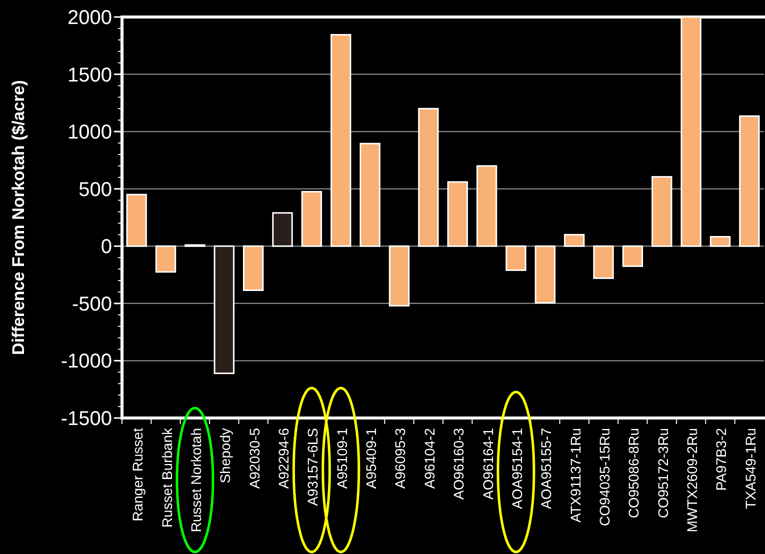  I want to click on y-axis-title: Difference From Norkotah ($/acre), so click(18, 217).